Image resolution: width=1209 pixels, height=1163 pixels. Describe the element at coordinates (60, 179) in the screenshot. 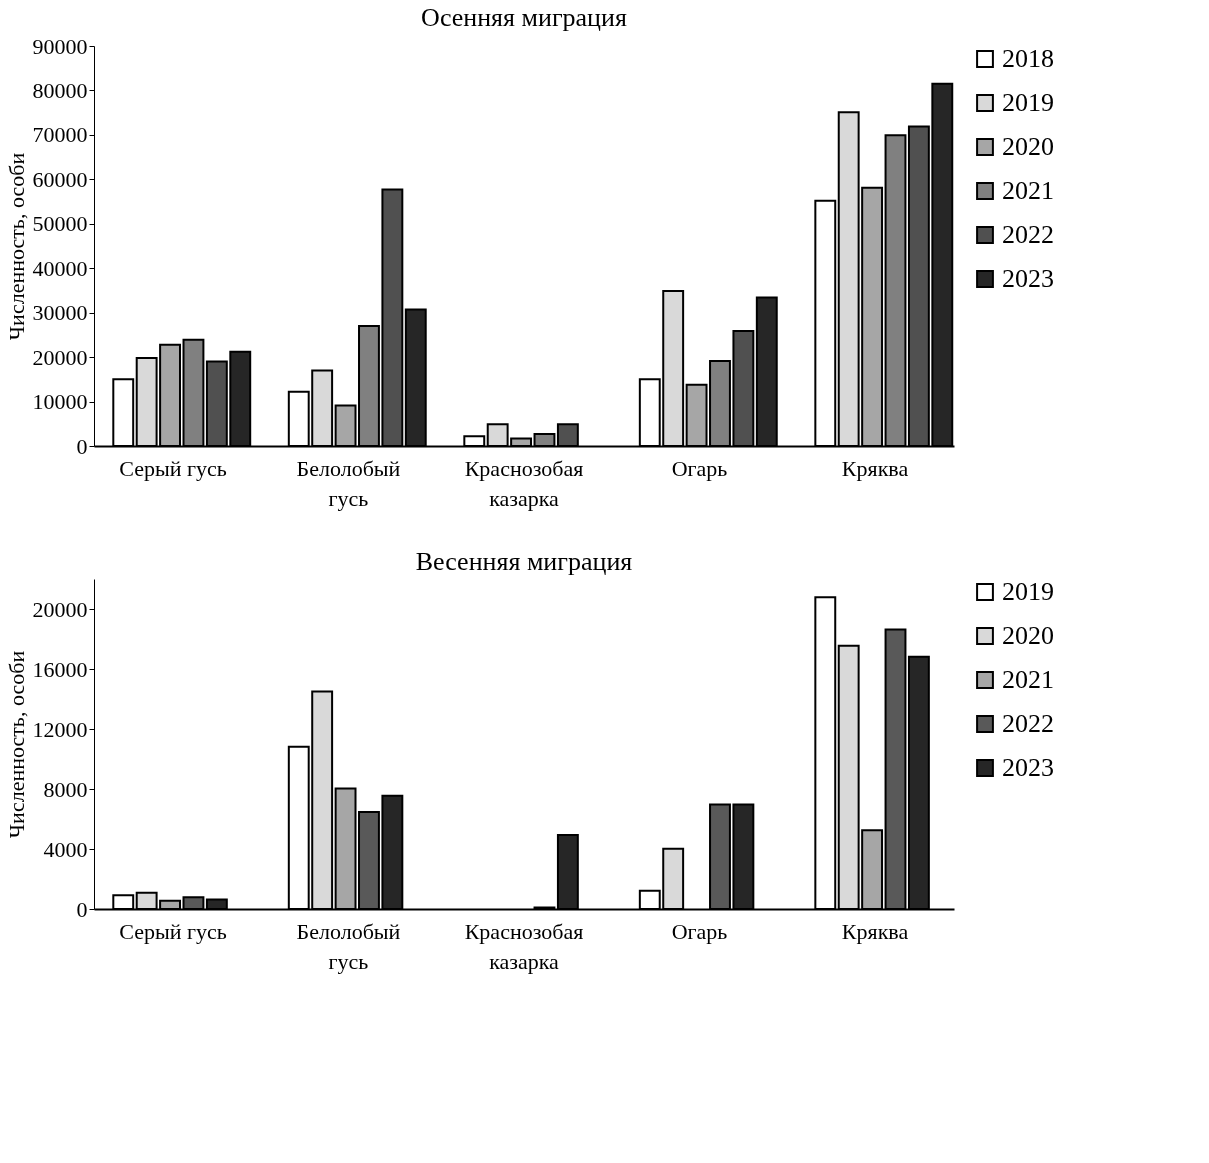

I see `y-tick-label: 60000` at that location.